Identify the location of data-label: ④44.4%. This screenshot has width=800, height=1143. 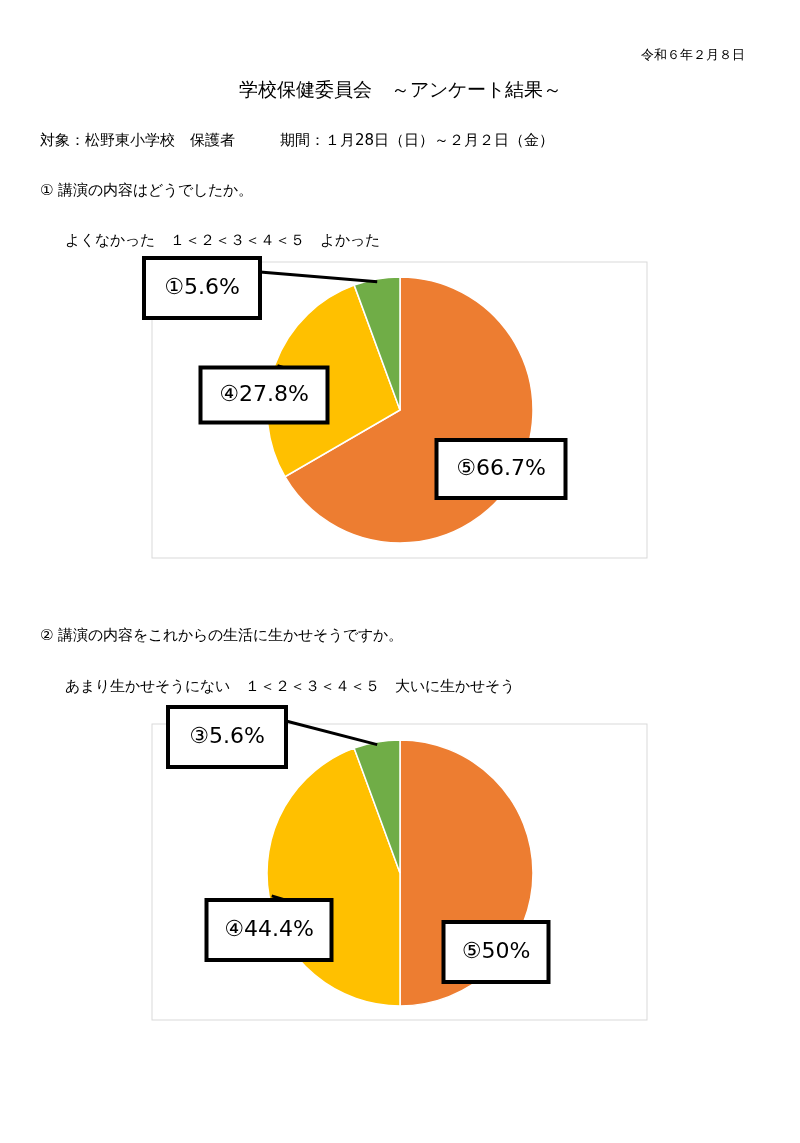
(269, 928).